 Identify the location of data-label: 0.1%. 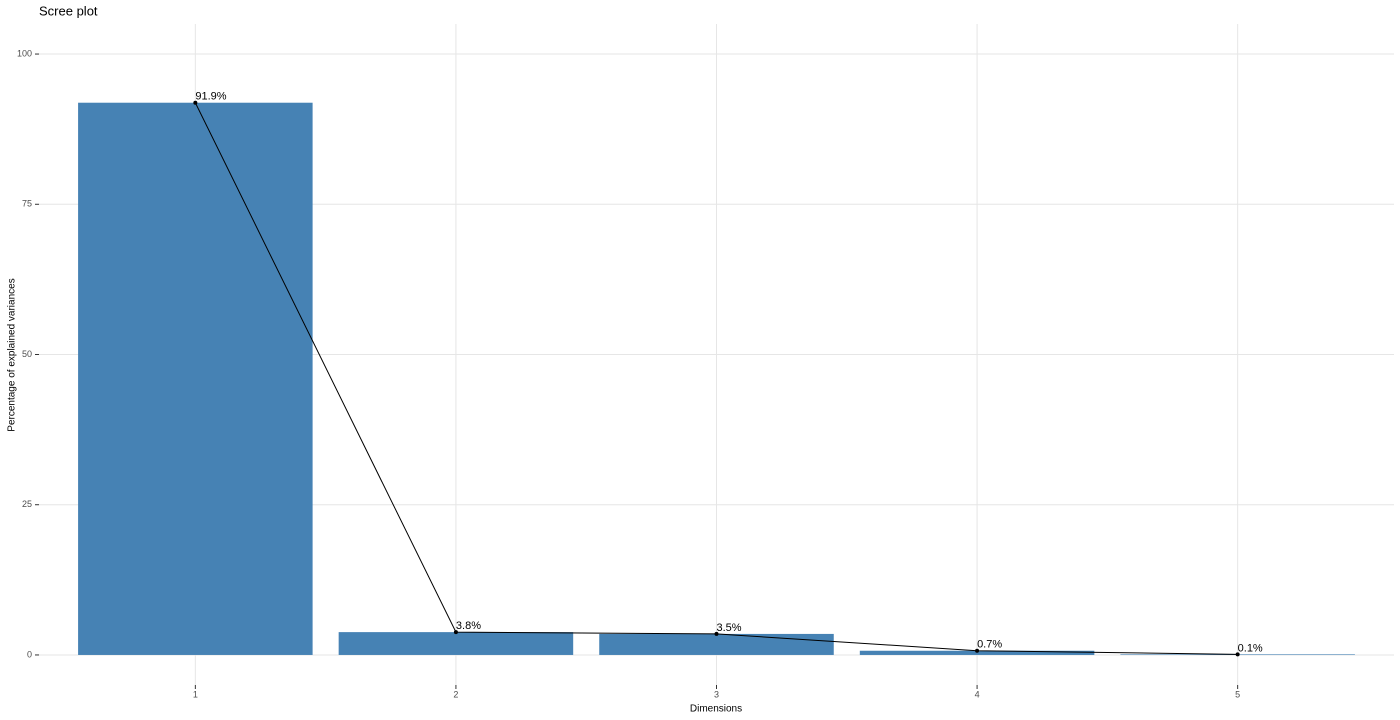
(1250, 648).